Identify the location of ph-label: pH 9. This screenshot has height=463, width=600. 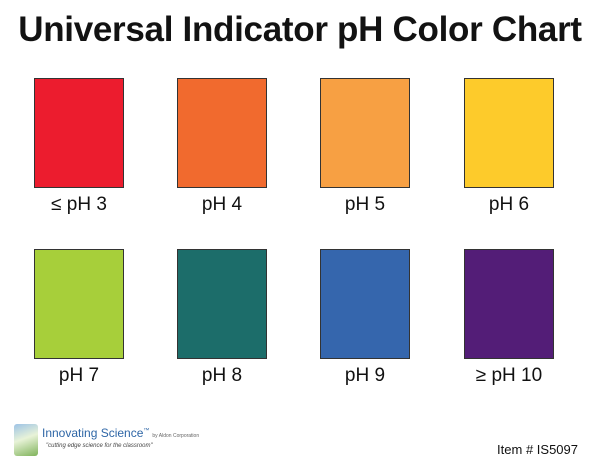
(365, 375).